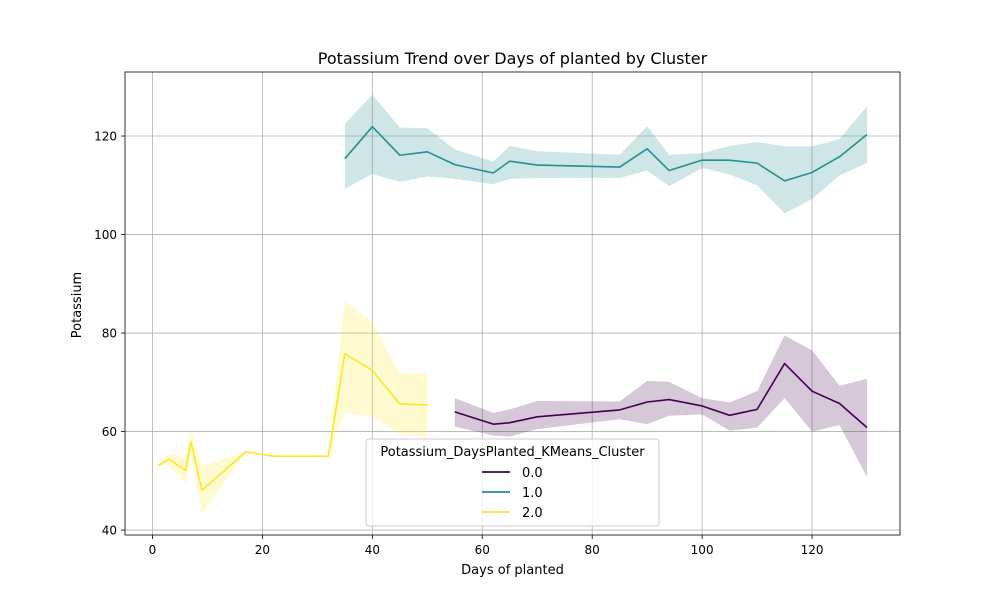  I want to click on y-tick-label: 40, so click(109, 531).